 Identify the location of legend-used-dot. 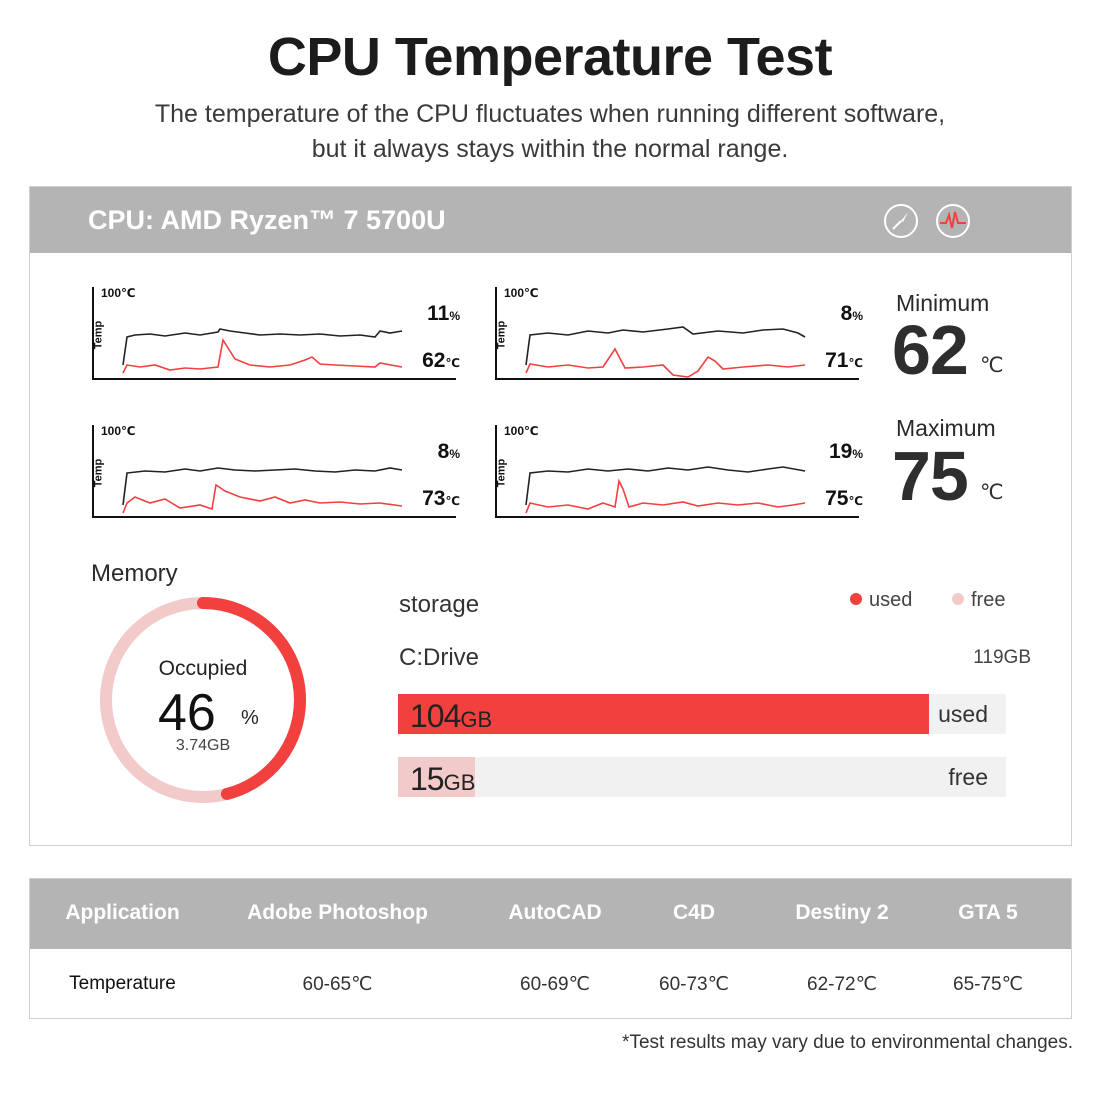
(856, 598).